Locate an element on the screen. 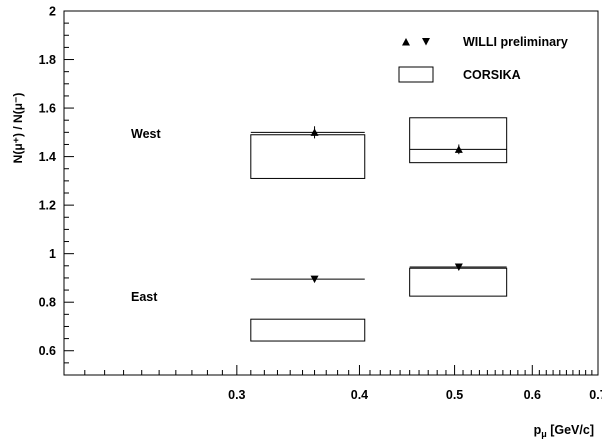  y-tick-label: 0.8 is located at coordinates (47, 303).